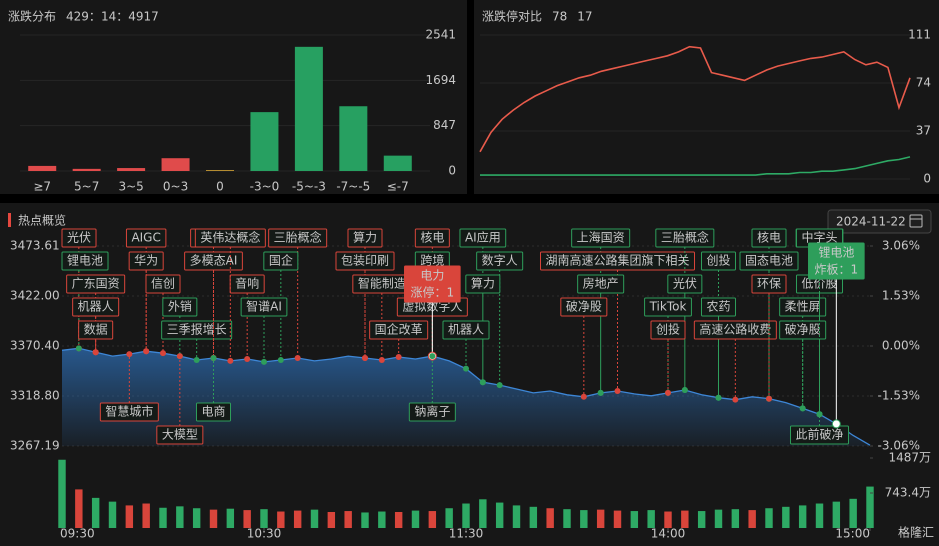  What do you see at coordinates (213, 306) in the screenshot?
I see `topic-annotation: 多模态AI` at bounding box center [213, 306].